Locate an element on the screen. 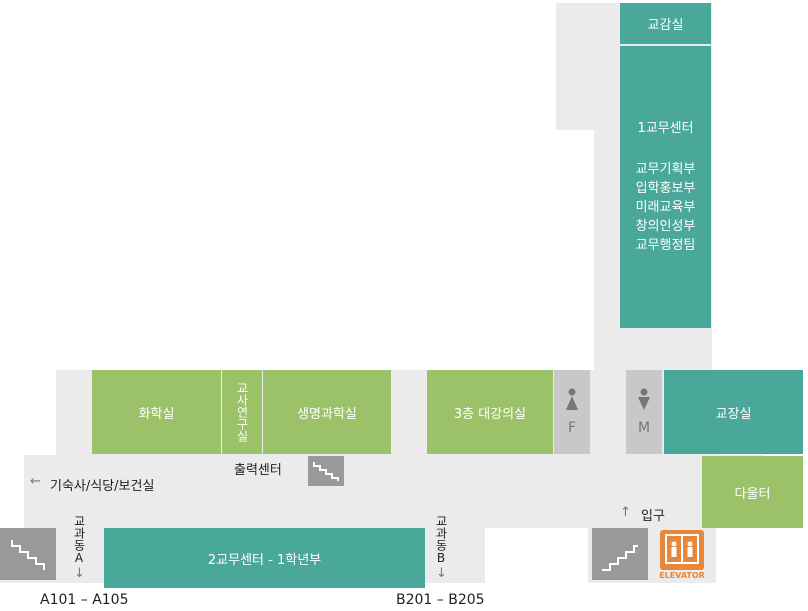 The image size is (808, 611). female-icon is located at coordinates (572, 399).